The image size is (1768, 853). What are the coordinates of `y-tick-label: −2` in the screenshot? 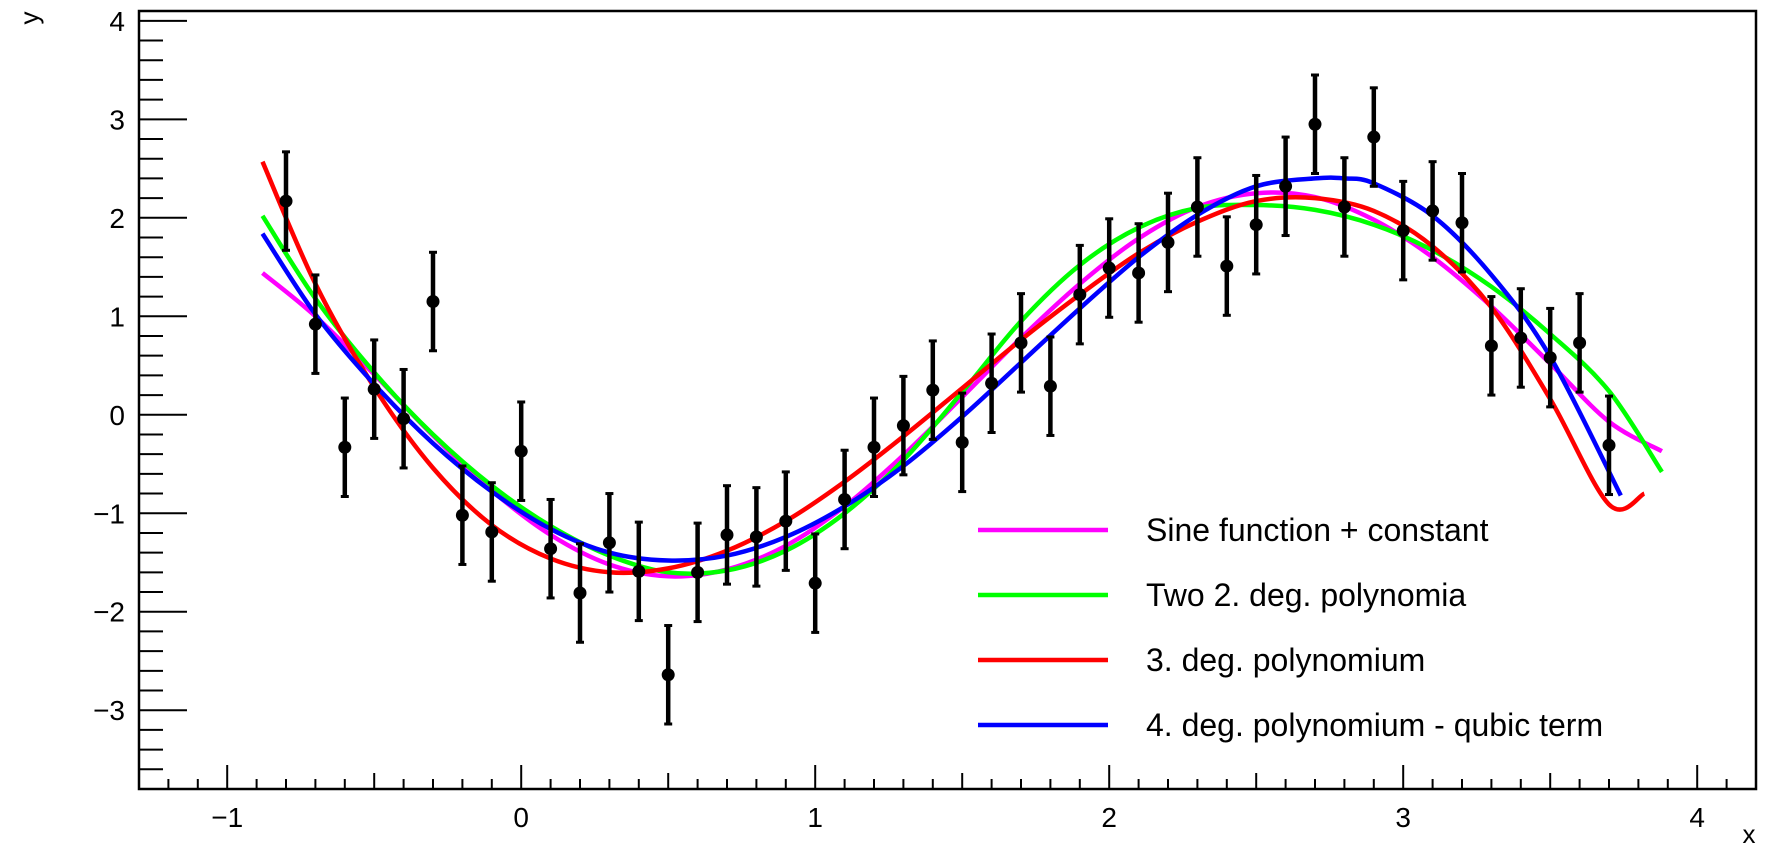 It's located at (109, 612).